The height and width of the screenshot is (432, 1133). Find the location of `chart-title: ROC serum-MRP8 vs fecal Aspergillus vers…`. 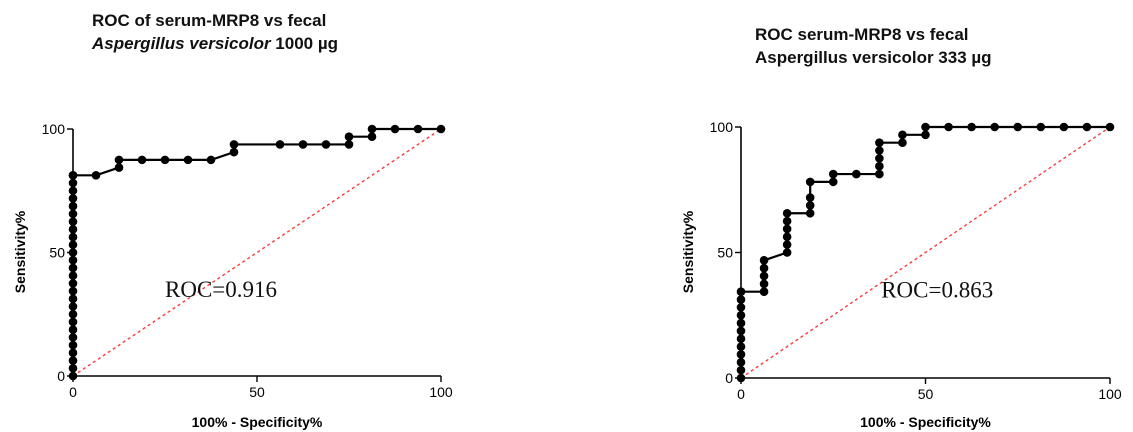

chart-title: ROC serum-MRP8 vs fecal Aspergillus vers… is located at coordinates (873, 46).